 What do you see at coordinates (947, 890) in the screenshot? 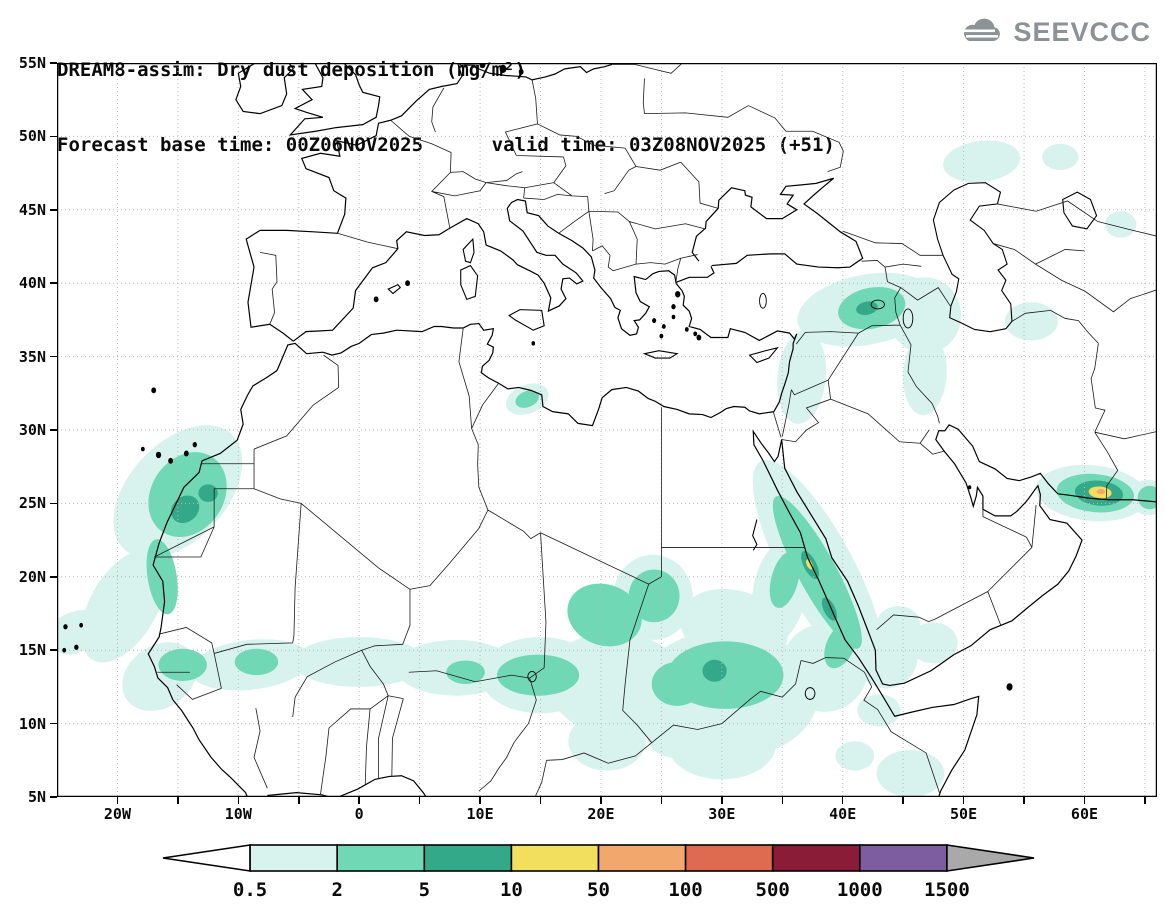
I see `colorbar-label: 1500` at bounding box center [947, 890].